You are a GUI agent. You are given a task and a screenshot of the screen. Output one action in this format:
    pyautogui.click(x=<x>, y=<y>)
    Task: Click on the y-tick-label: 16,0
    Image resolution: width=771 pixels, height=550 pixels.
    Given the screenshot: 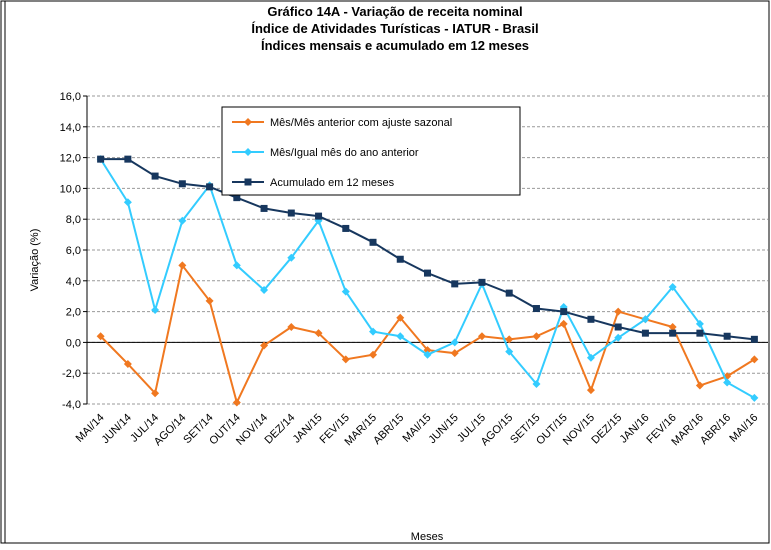 What is the action you would take?
    pyautogui.click(x=70, y=97)
    